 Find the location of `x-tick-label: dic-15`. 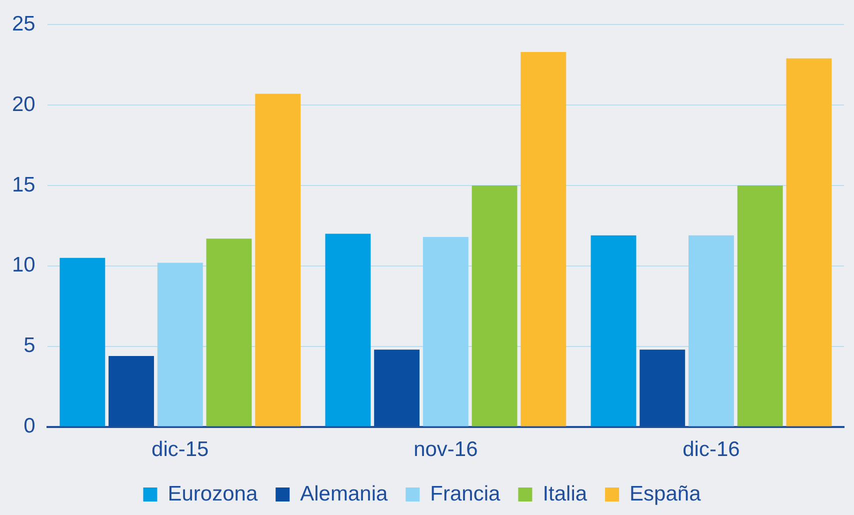

x-tick-label: dic-15 is located at coordinates (180, 450).